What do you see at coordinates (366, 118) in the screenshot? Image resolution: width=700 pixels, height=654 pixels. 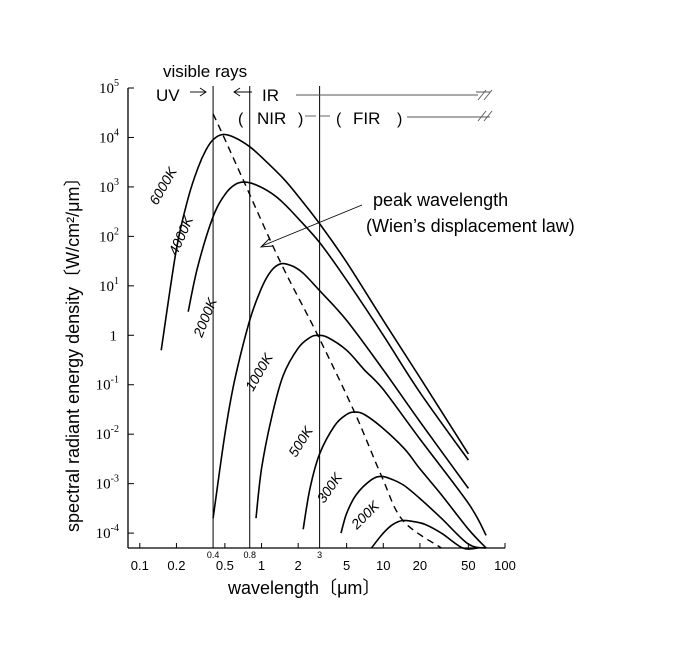 I see `fir-label: FIR` at bounding box center [366, 118].